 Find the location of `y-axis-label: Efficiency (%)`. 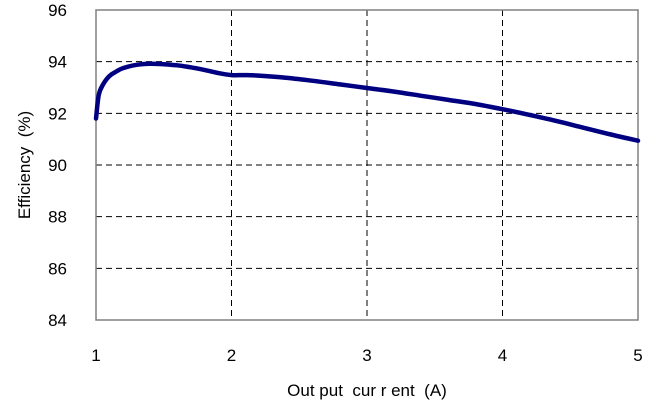

y-axis-label: Efficiency (%) is located at coordinates (24, 165).